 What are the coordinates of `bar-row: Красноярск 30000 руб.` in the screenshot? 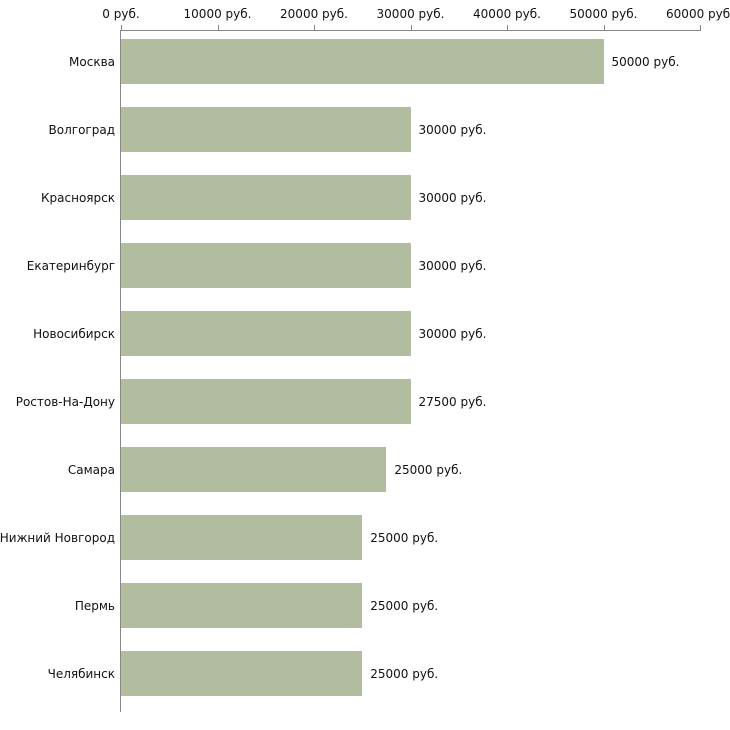 It's located at (370, 197).